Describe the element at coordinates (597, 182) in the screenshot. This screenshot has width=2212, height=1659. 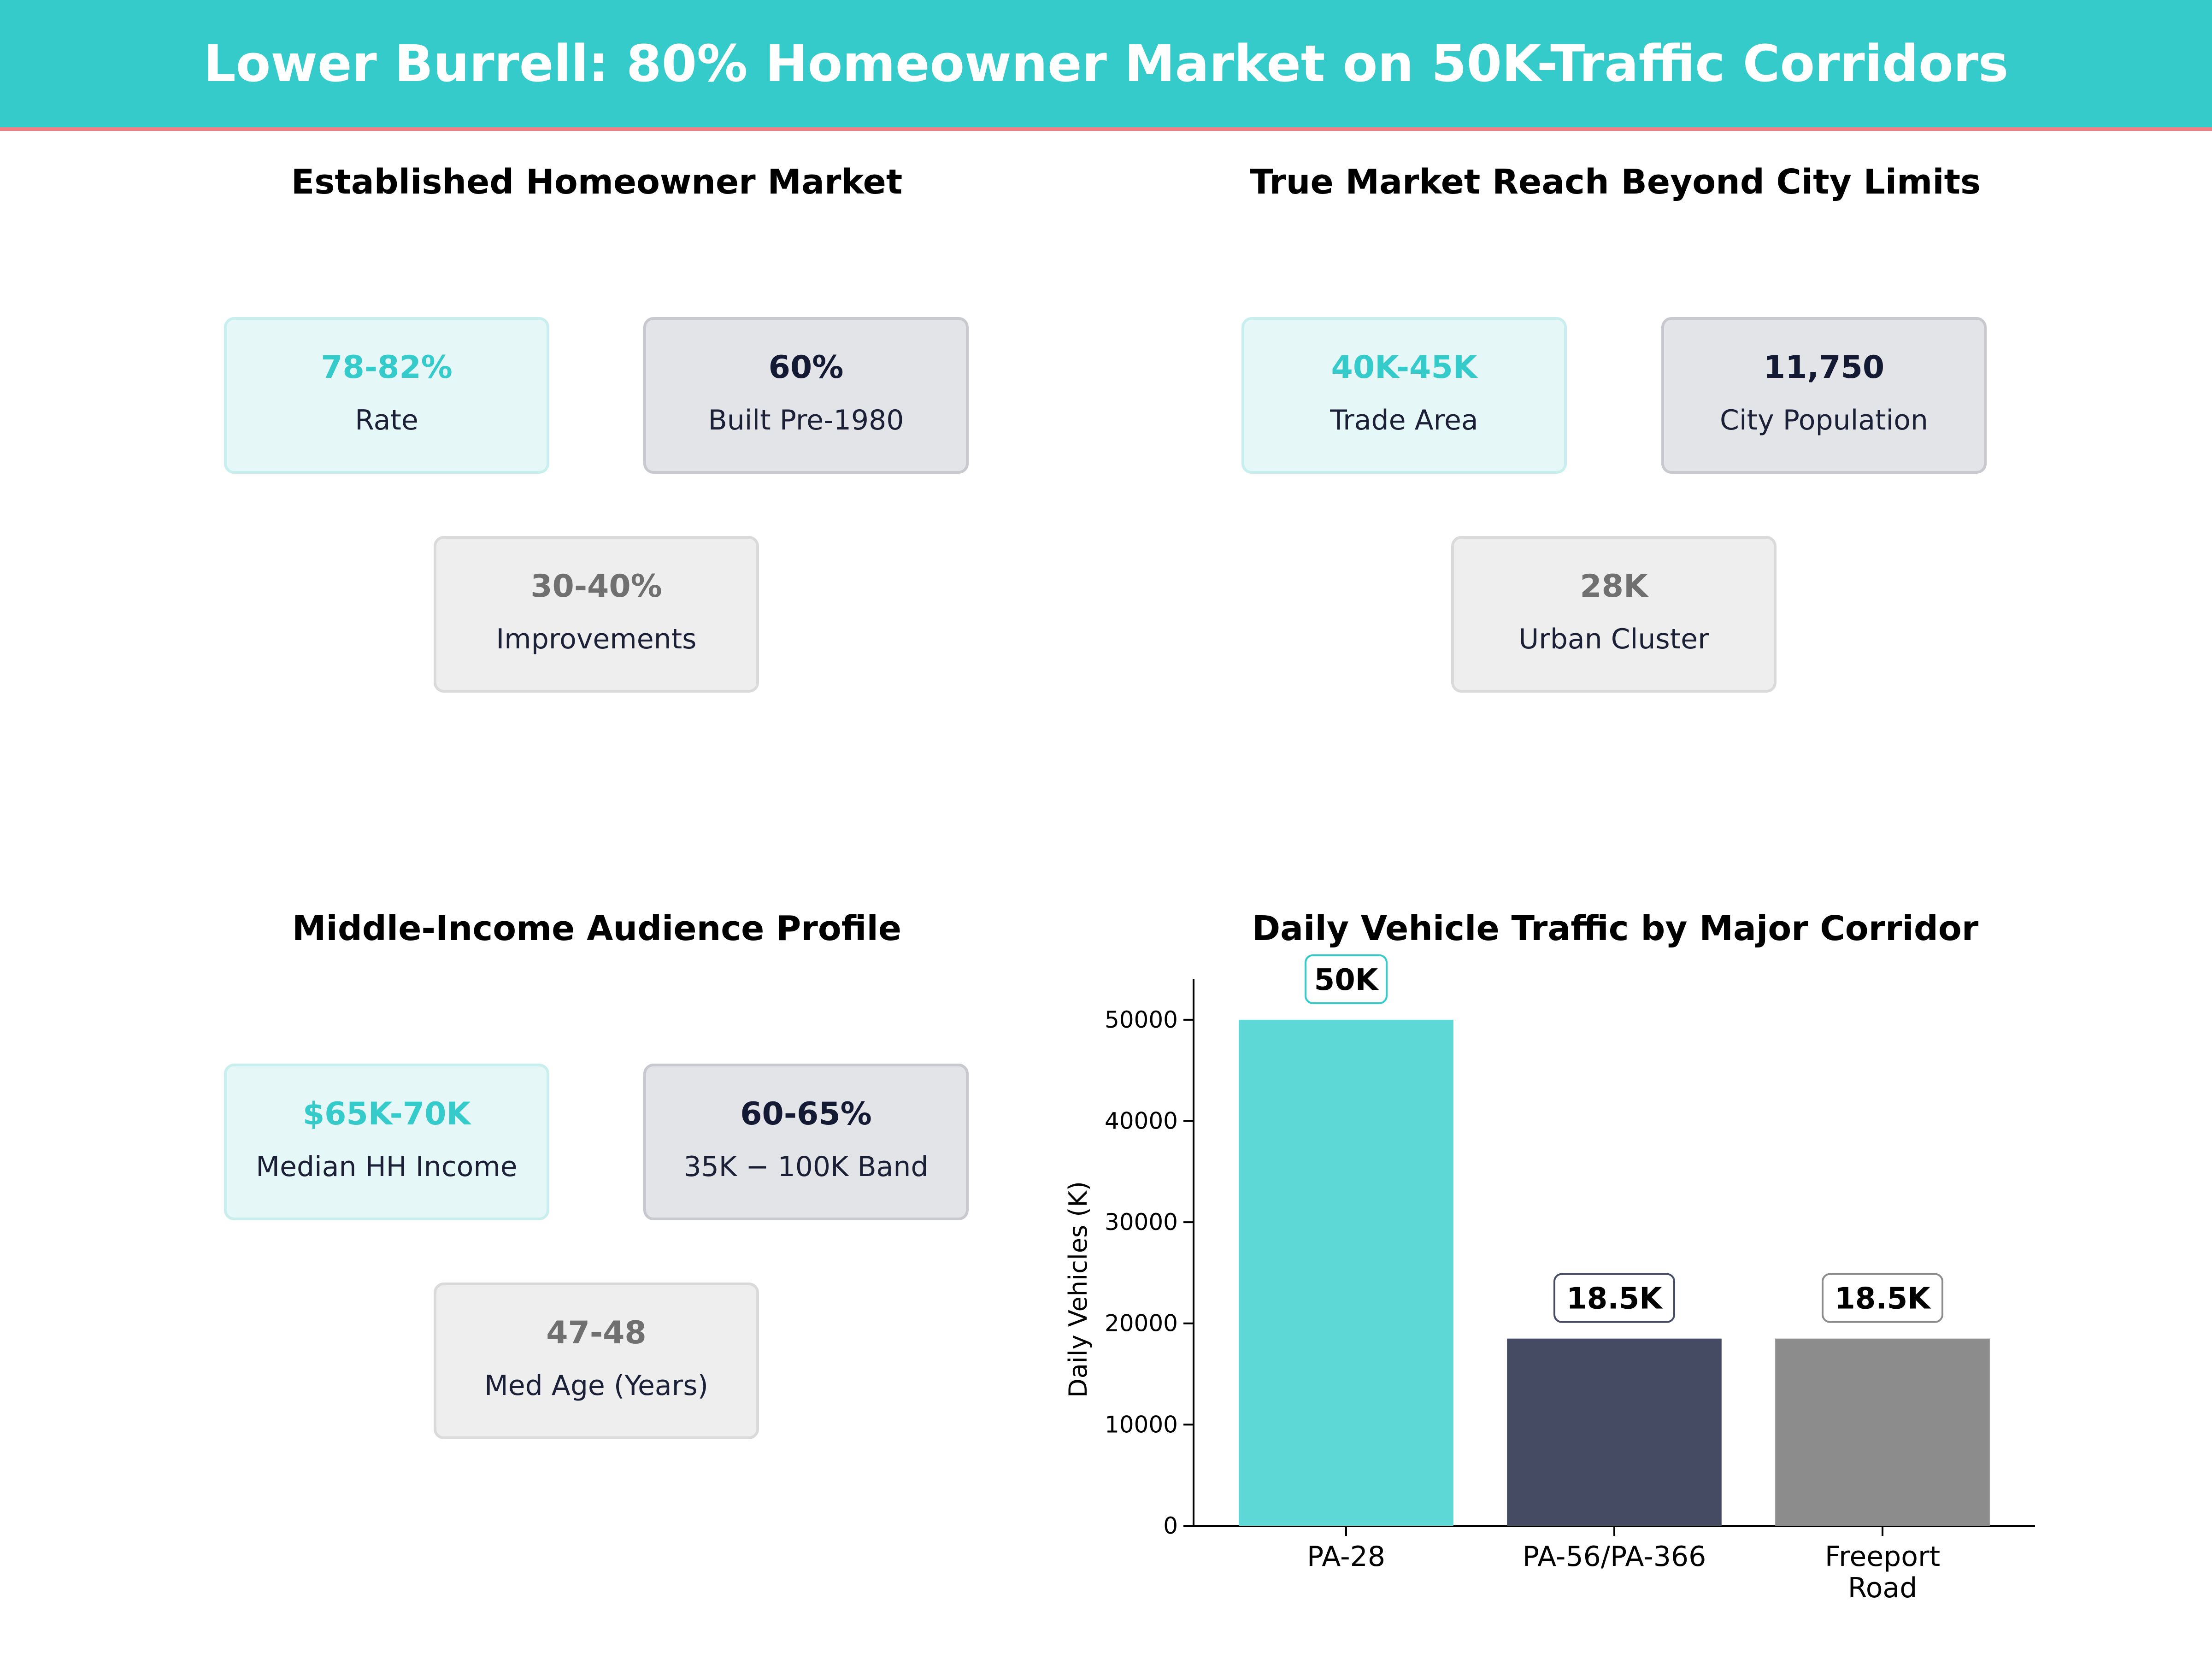
I see `homeowner-panel-title: Established Homeowner Market` at that location.